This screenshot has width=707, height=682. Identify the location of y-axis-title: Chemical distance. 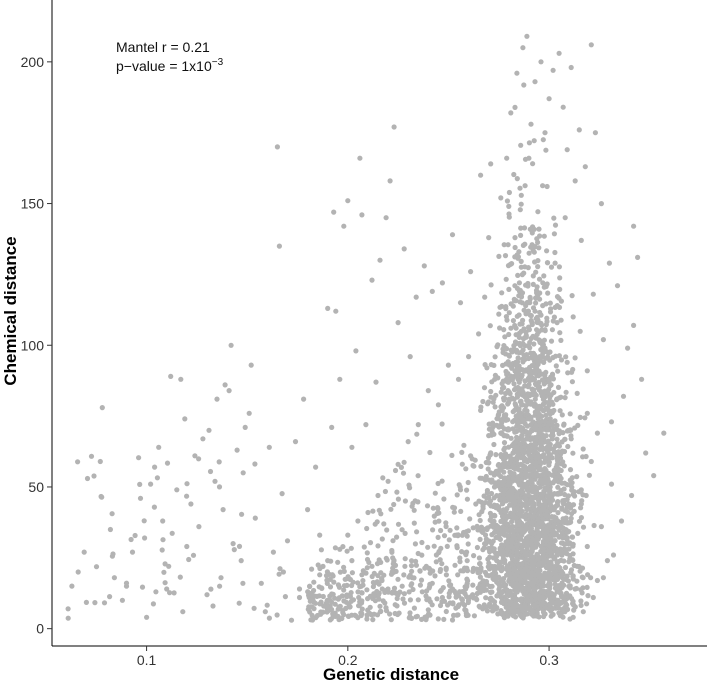
(10, 310).